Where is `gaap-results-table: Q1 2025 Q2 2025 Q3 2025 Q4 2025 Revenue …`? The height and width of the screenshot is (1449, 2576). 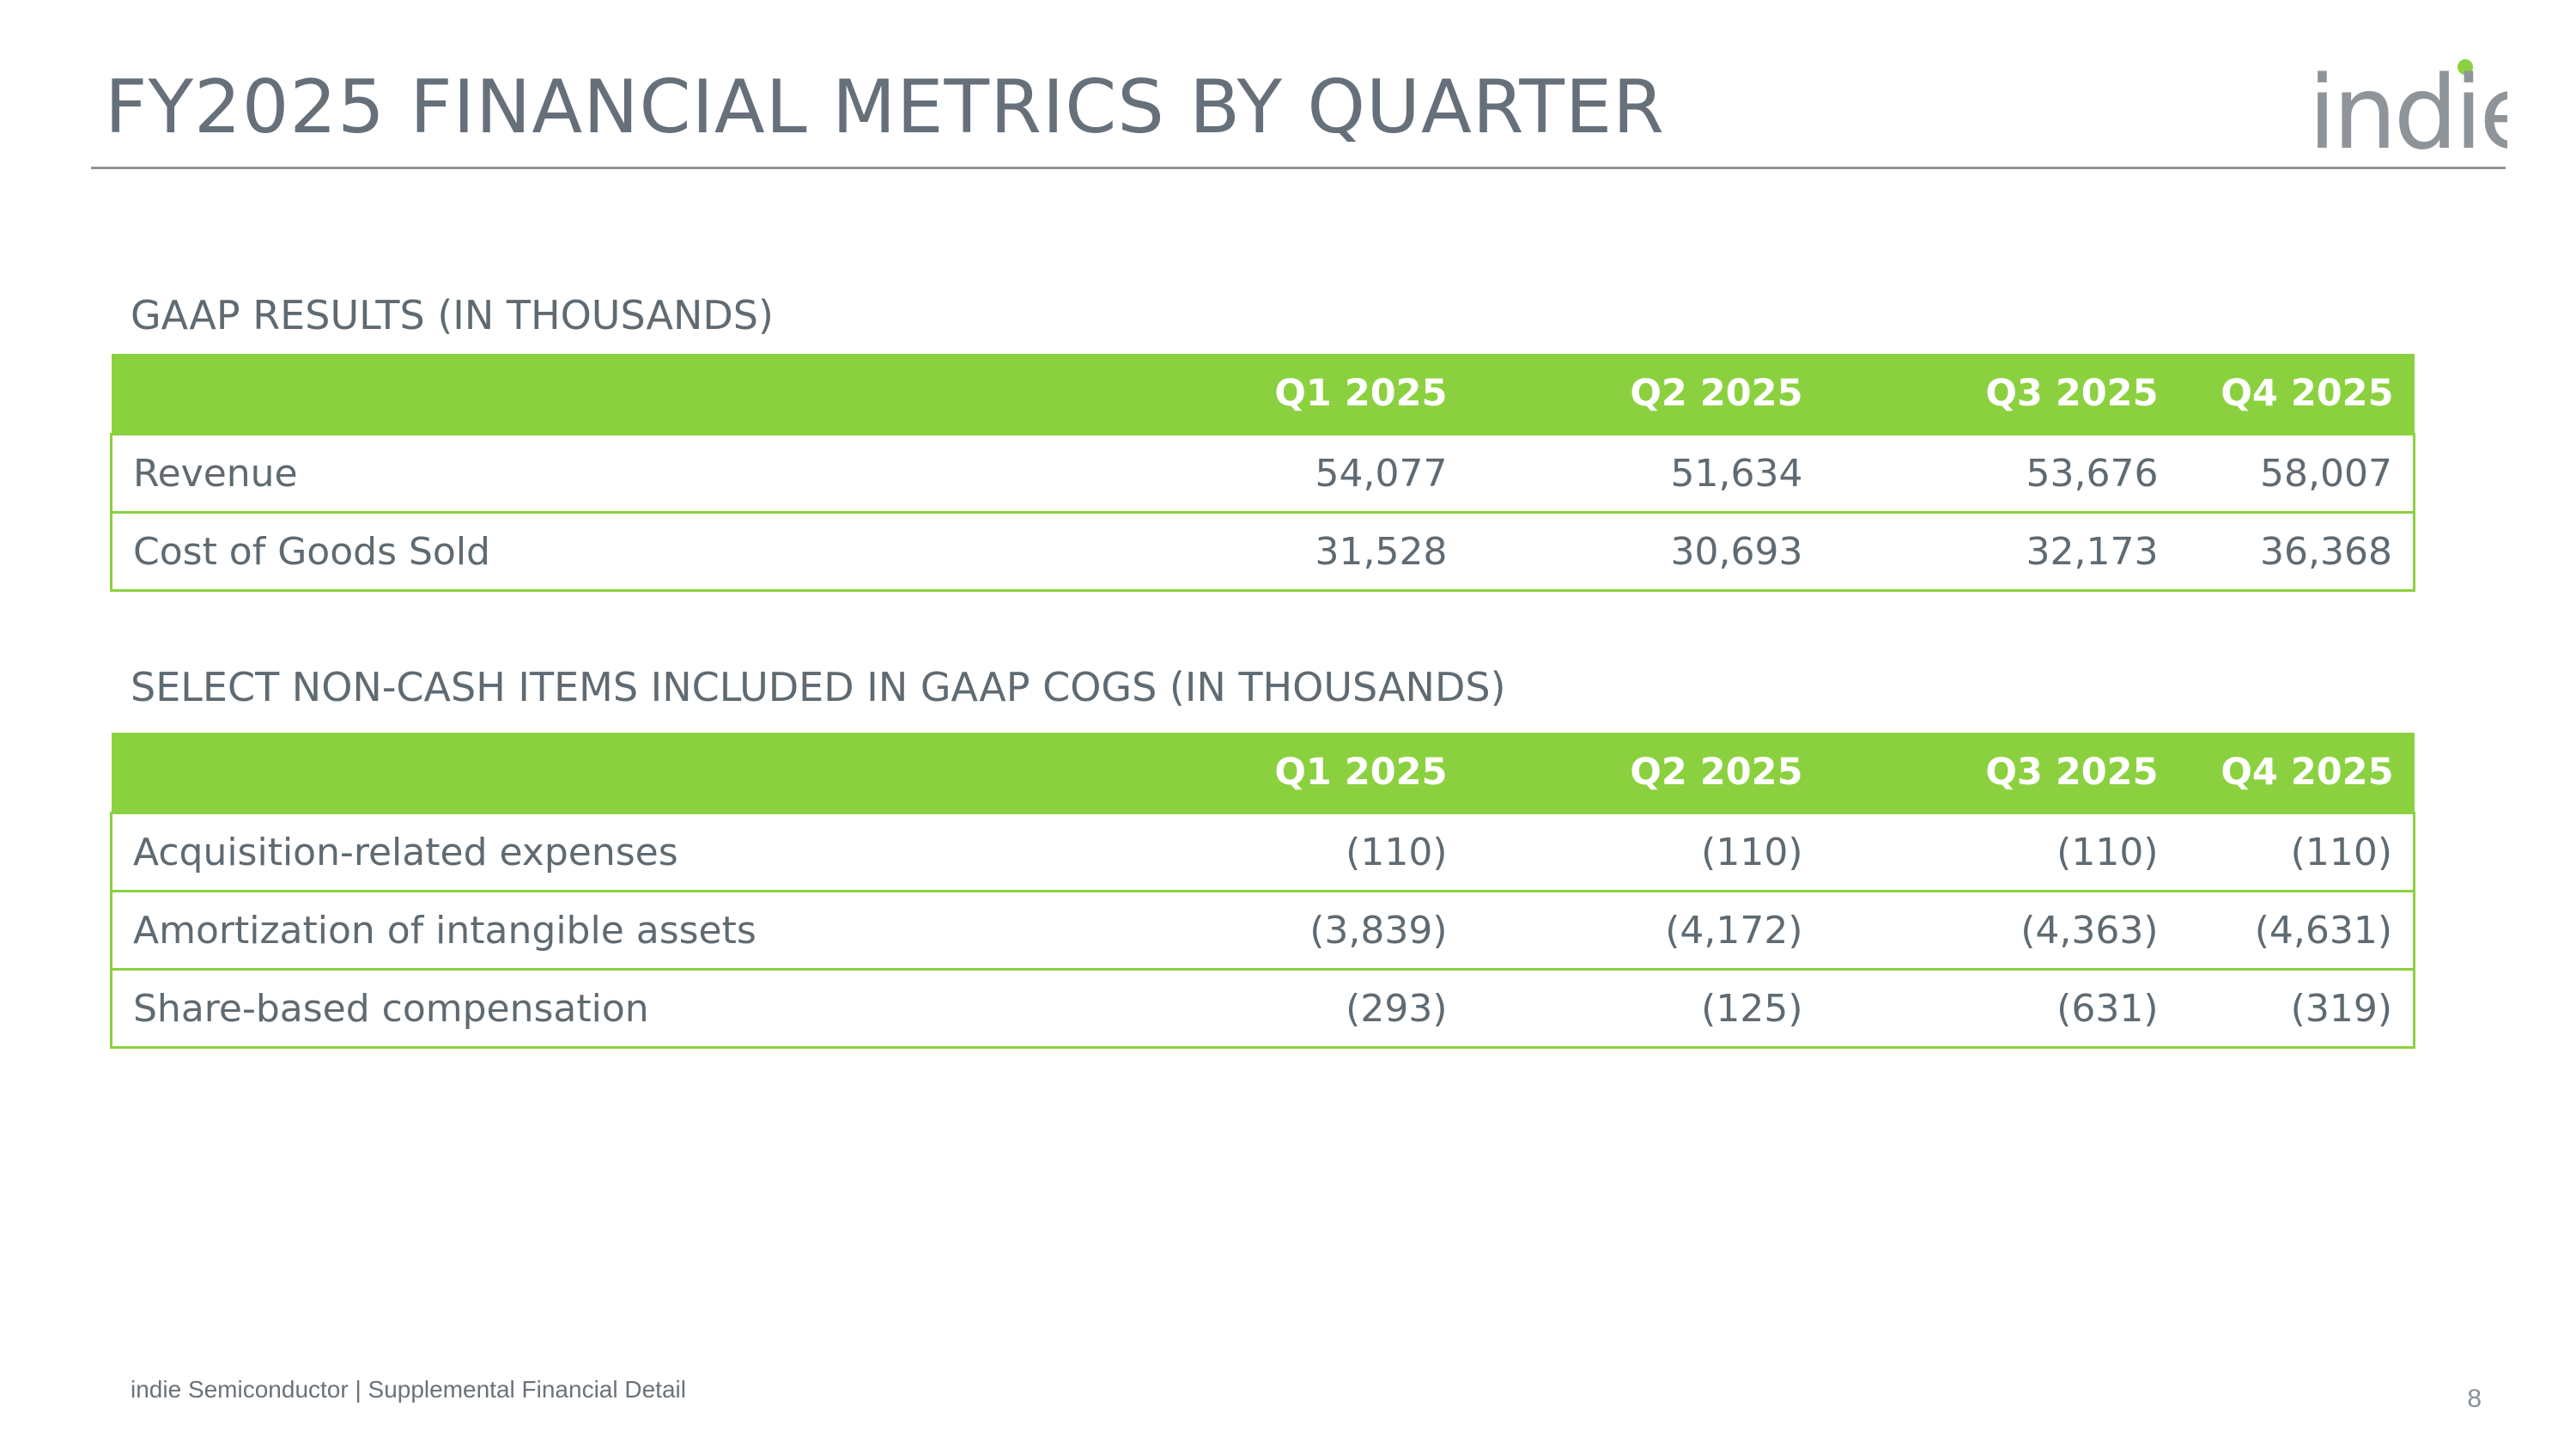
gaap-results-table: Q1 2025 Q2 2025 Q3 2025 Q4 2025 Revenue … is located at coordinates (1262, 473).